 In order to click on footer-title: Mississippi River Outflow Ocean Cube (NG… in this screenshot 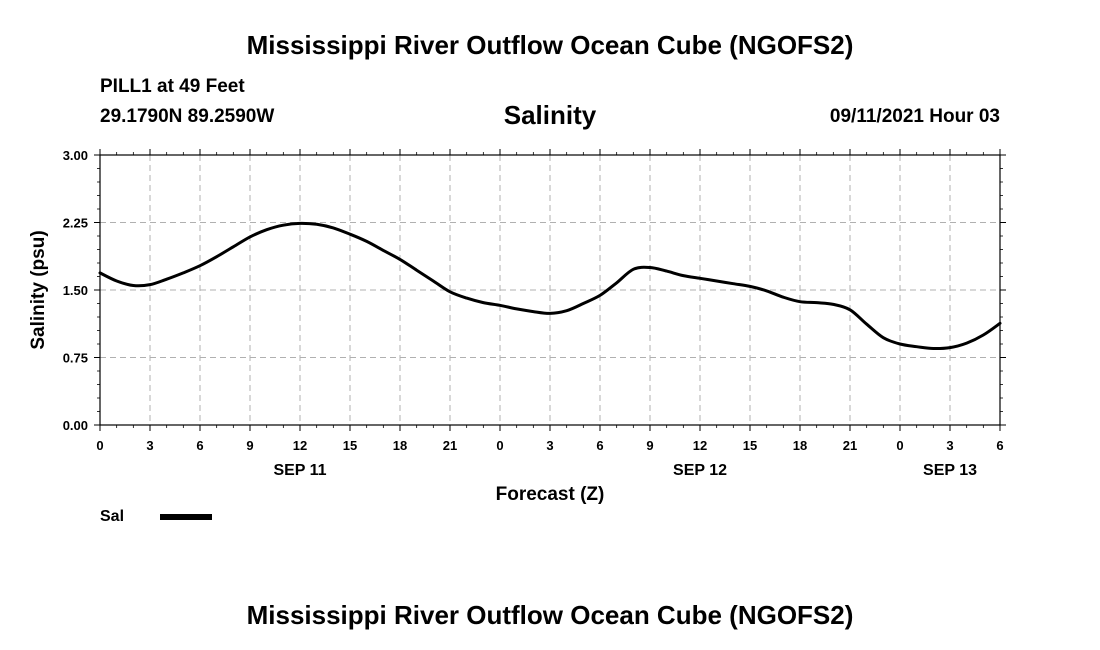, I will do `click(550, 615)`.